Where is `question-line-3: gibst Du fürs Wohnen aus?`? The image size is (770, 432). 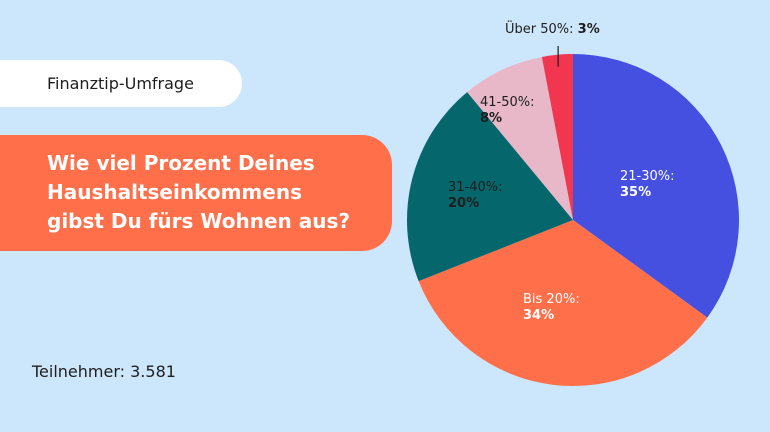
question-line-3: gibst Du fürs Wohnen aus? is located at coordinates (198, 221).